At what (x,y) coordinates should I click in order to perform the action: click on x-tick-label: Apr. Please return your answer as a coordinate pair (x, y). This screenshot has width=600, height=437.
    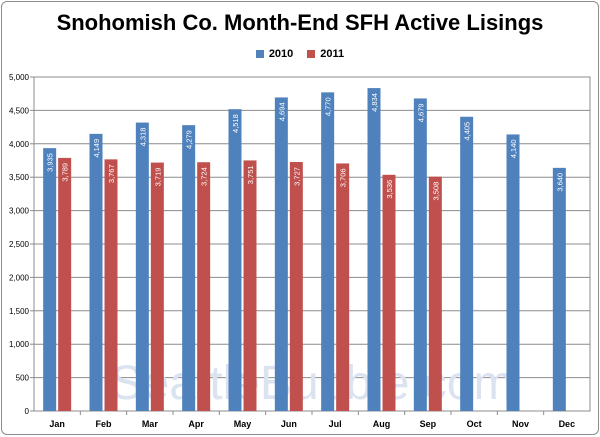
    Looking at the image, I should click on (196, 424).